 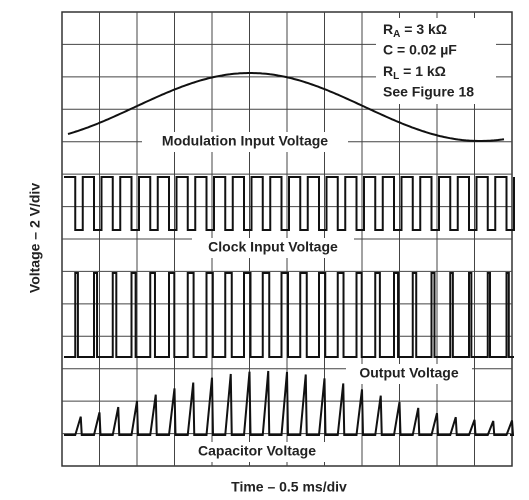 What do you see at coordinates (420, 50) in the screenshot?
I see `legend-c: C = 0.02 µF` at bounding box center [420, 50].